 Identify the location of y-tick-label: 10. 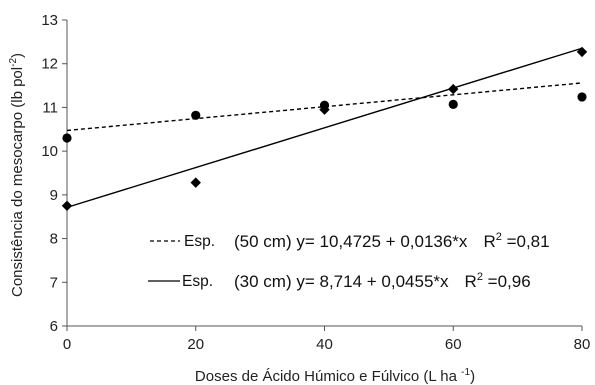
(49, 151).